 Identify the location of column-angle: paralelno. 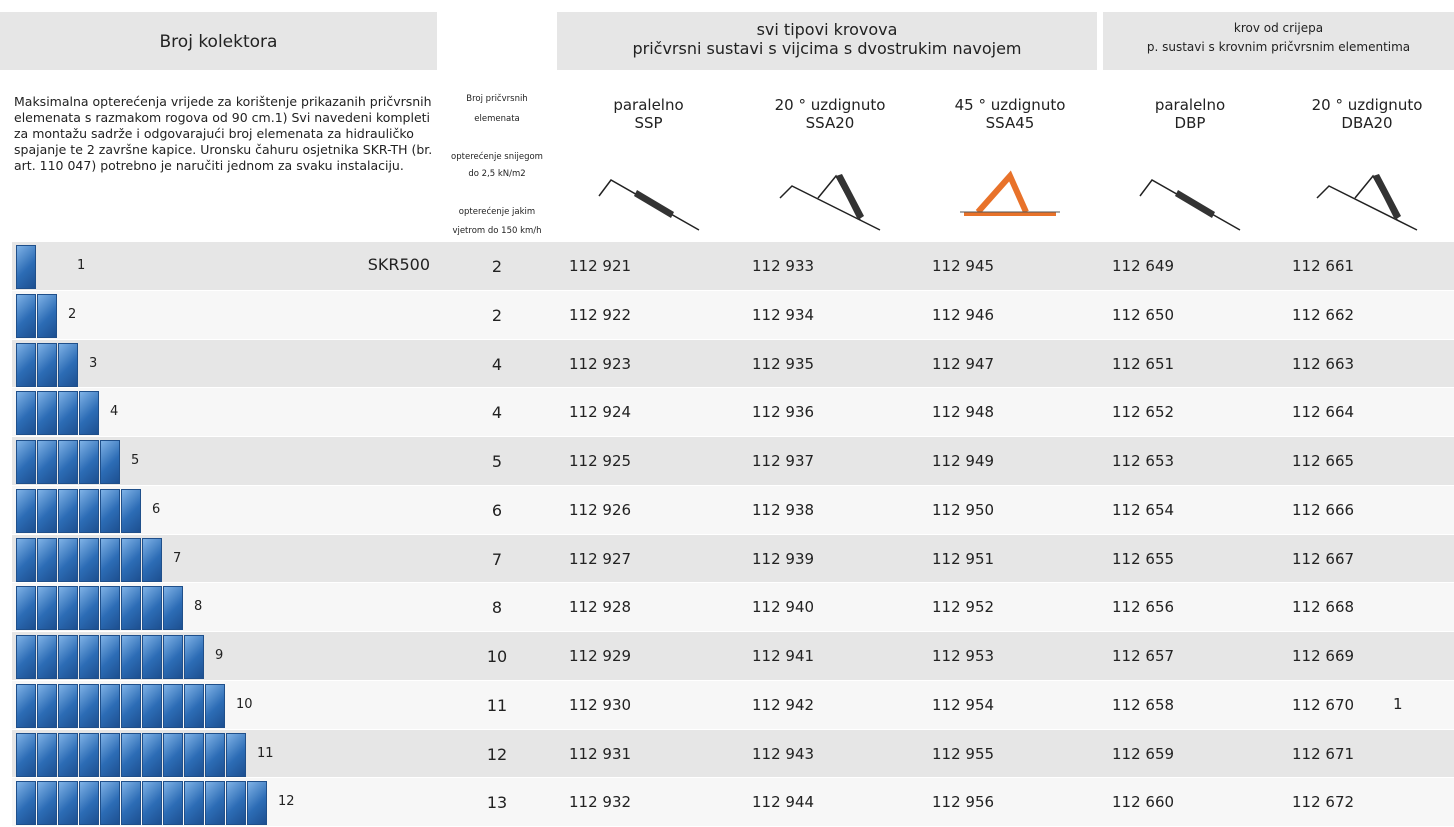
(1190, 105).